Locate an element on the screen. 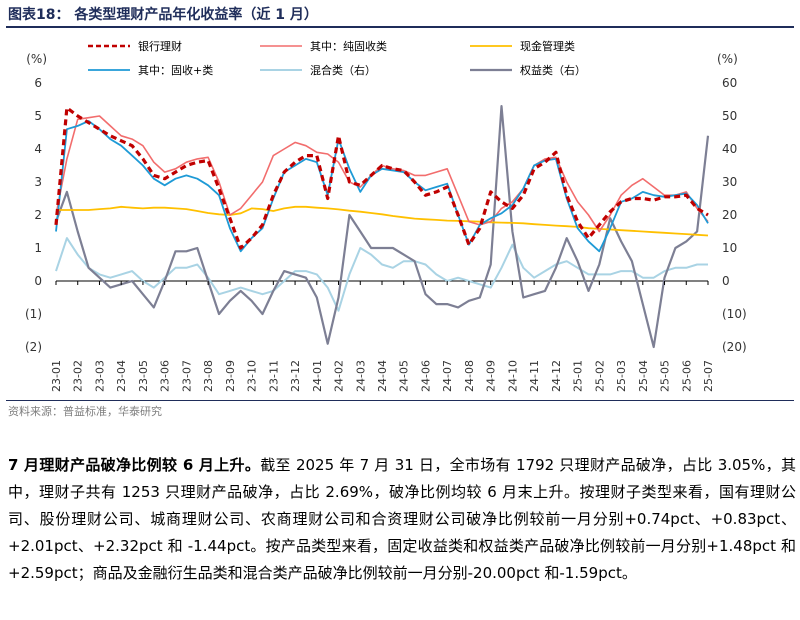 Image resolution: width=800 pixels, height=620 pixels. x-tick-label: 25-04 is located at coordinates (643, 376).